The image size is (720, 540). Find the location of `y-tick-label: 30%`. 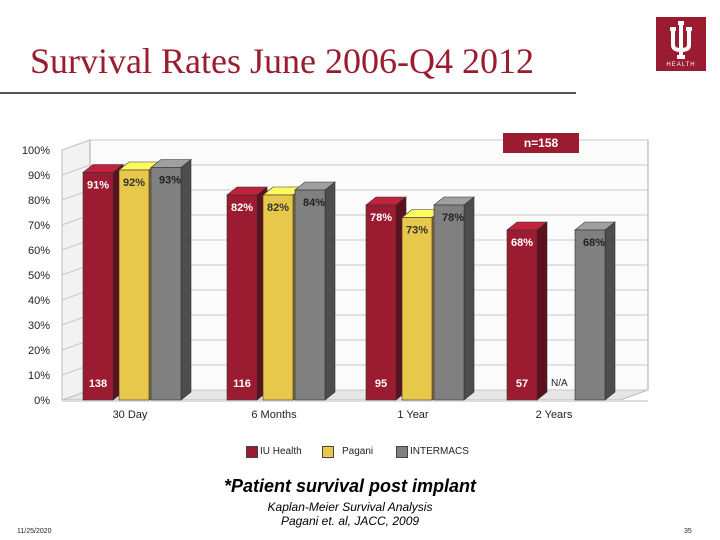

y-tick-label: 30% is located at coordinates (39, 326).